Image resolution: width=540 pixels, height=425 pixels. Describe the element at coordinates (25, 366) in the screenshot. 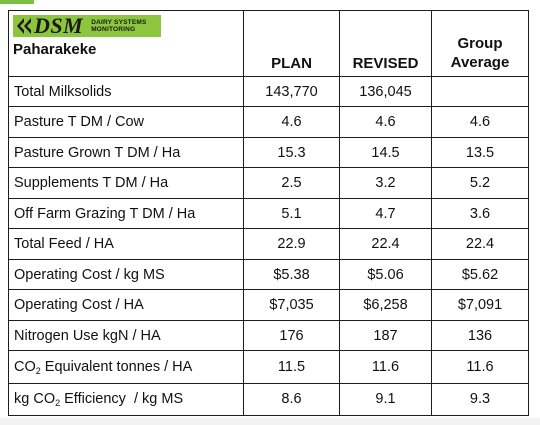

I see `row-label-pre: CO` at that location.